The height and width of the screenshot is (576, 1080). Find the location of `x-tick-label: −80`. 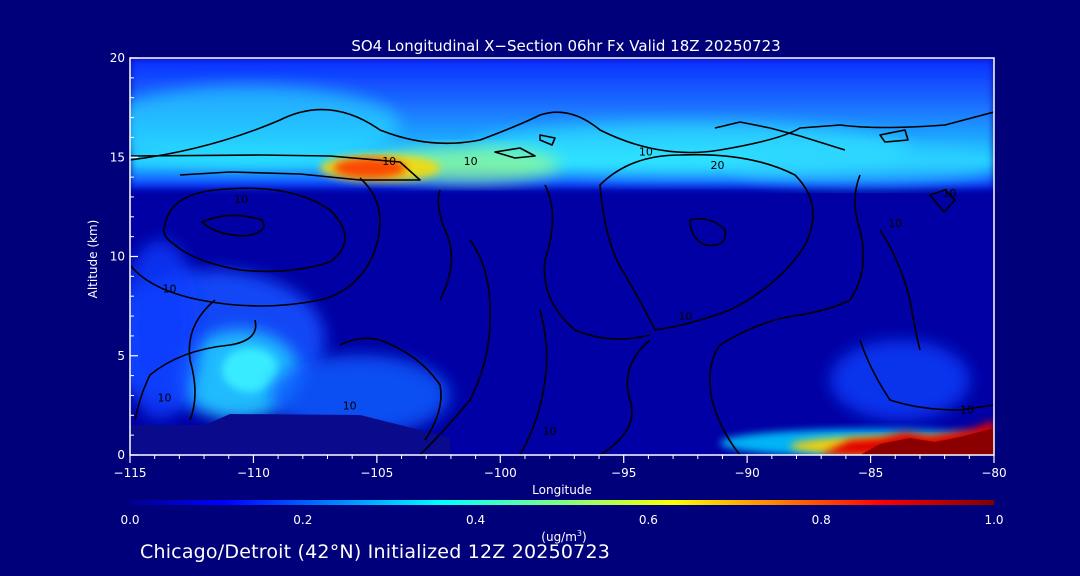

x-tick-label: −80 is located at coordinates (993, 473).